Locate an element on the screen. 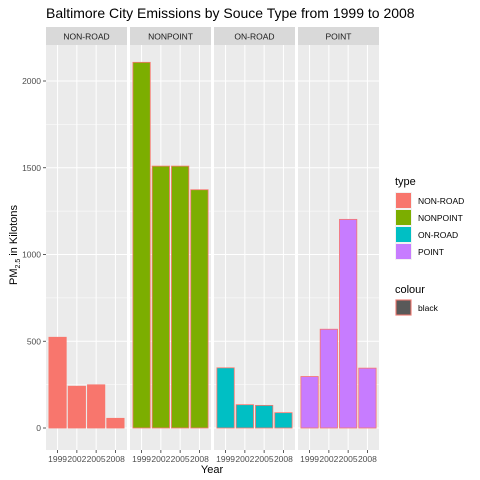 The width and height of the screenshot is (480, 480). facet-strip-label: NON-ROAD is located at coordinates (86, 37).